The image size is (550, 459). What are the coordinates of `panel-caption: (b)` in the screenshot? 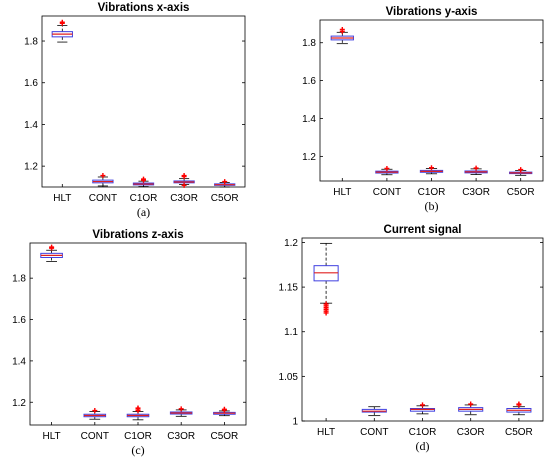 It's located at (432, 206).